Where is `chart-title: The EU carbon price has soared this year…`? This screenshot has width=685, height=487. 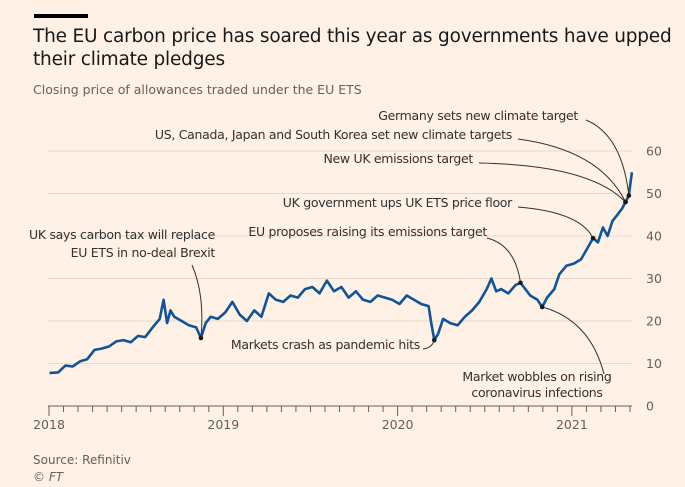 chart-title: The EU carbon price has soared this year… is located at coordinates (352, 48).